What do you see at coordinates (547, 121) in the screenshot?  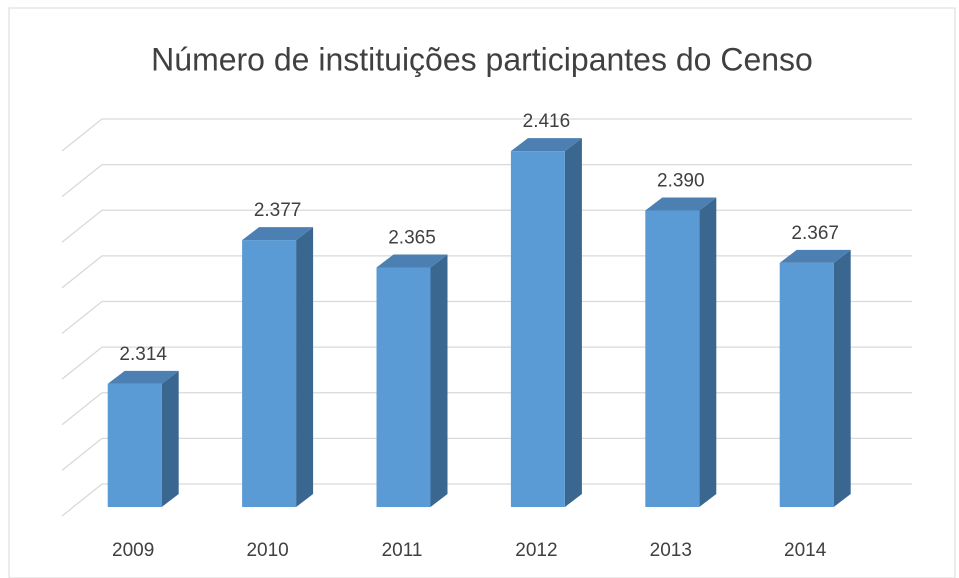 I see `value-label: 2.416` at bounding box center [547, 121].